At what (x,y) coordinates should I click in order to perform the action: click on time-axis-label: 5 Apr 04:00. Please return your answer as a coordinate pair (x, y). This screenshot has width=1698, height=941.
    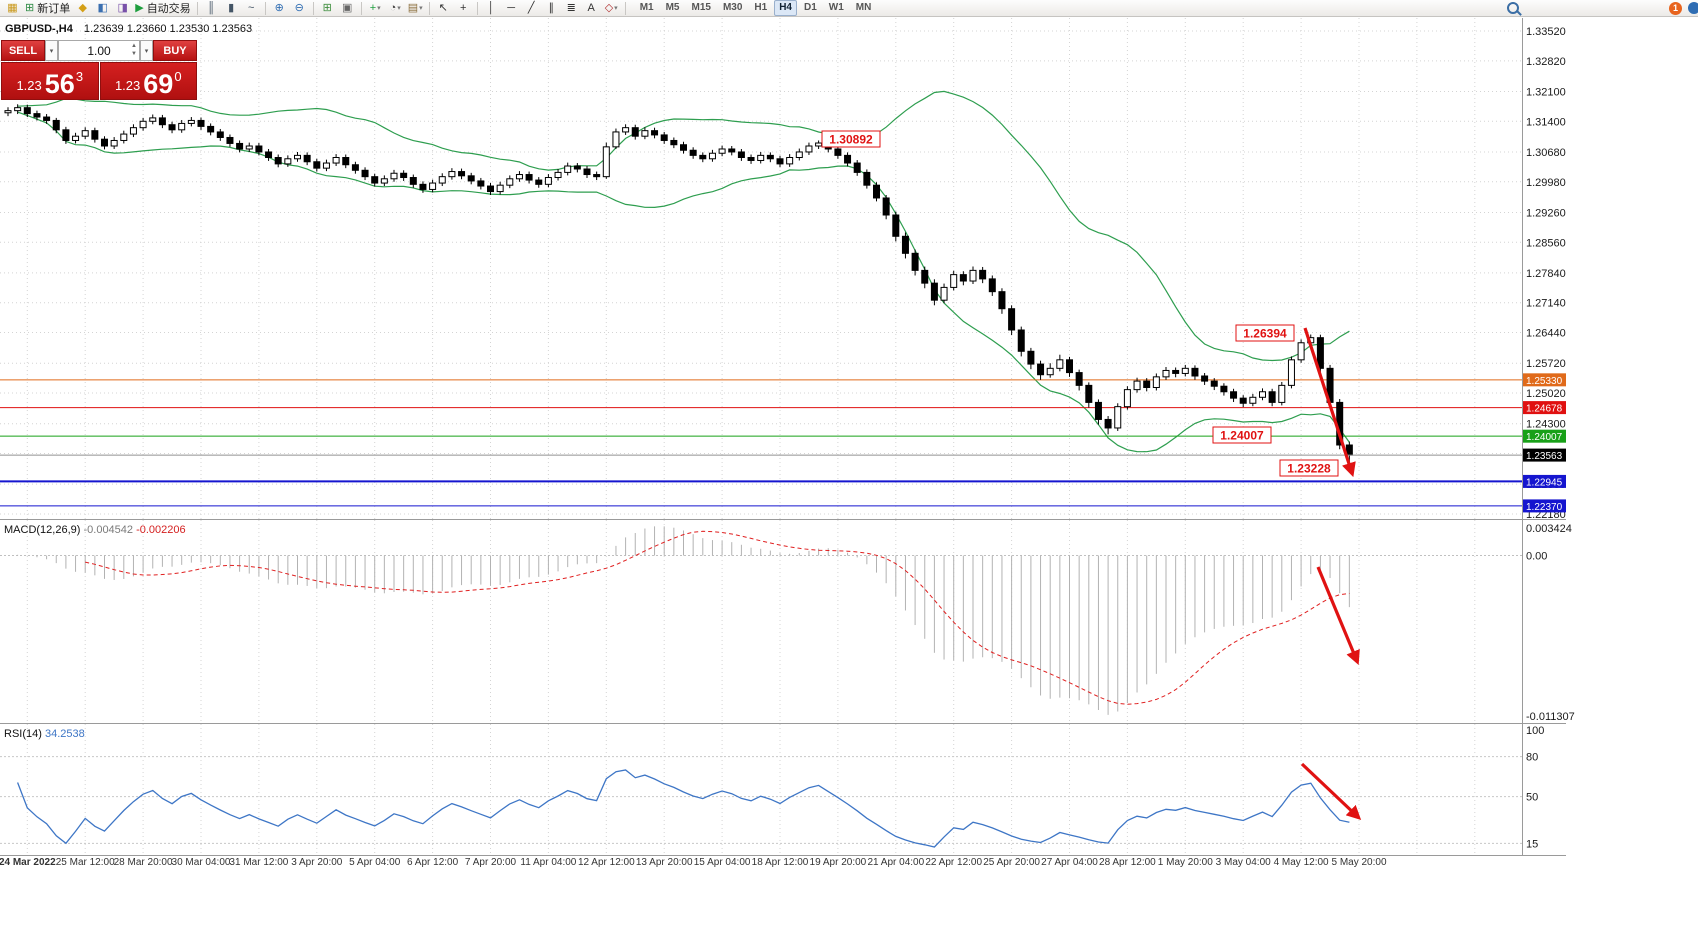
    Looking at the image, I should click on (375, 862).